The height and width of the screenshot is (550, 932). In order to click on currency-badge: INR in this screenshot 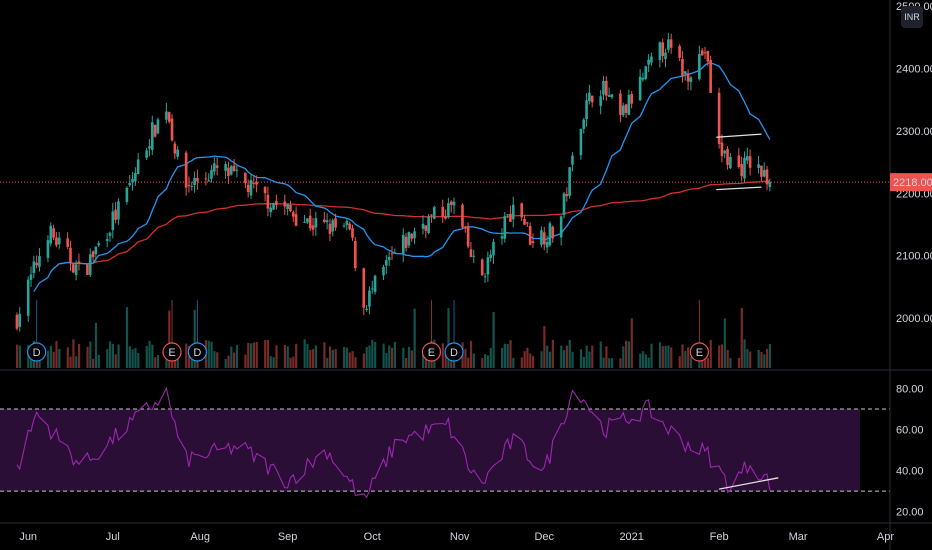, I will do `click(912, 17)`.